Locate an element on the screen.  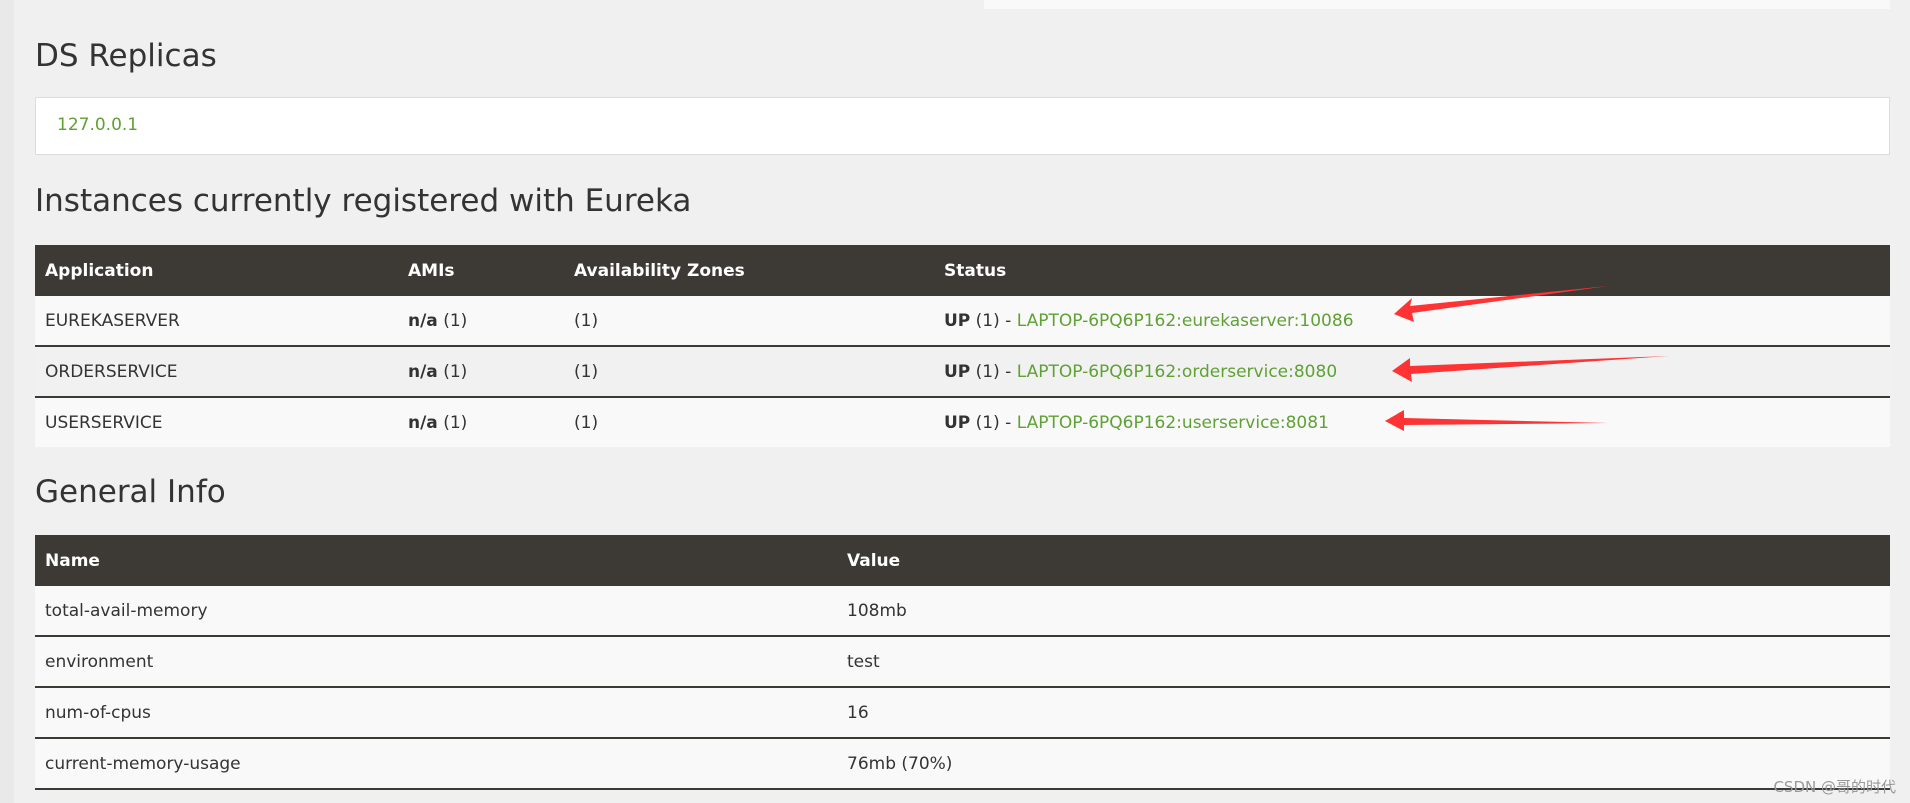
replicas-list: 127.0.0.1 is located at coordinates (962, 126).